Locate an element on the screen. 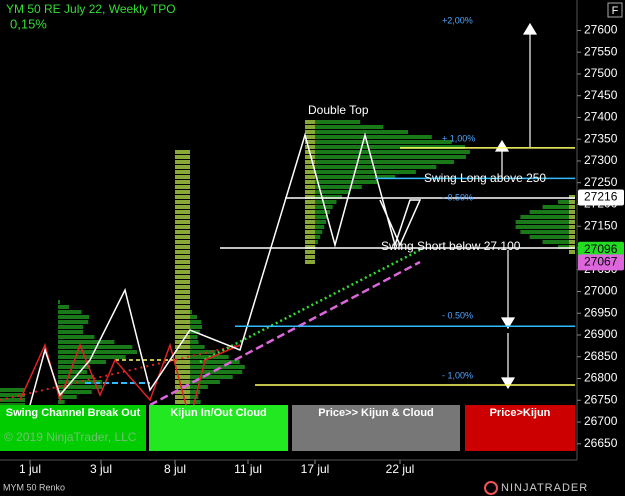 This screenshot has width=625, height=496. button-label: Kijun In/Out Cloud is located at coordinates (218, 413).